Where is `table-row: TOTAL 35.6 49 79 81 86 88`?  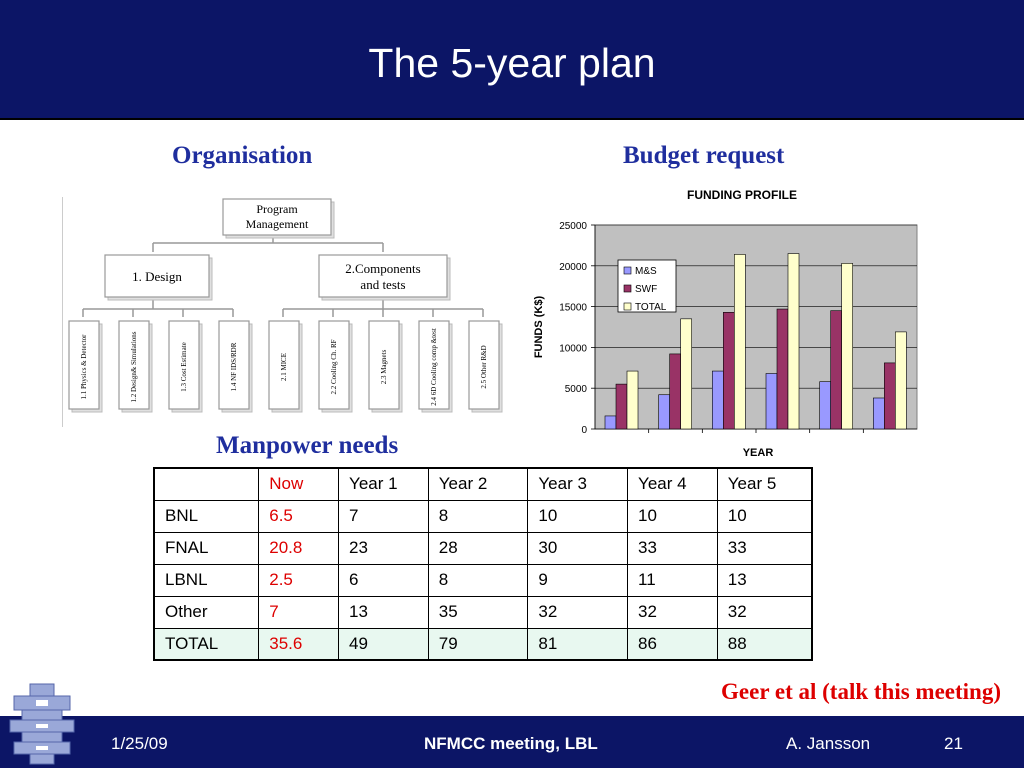
table-row: TOTAL 35.6 49 79 81 86 88 is located at coordinates (483, 644).